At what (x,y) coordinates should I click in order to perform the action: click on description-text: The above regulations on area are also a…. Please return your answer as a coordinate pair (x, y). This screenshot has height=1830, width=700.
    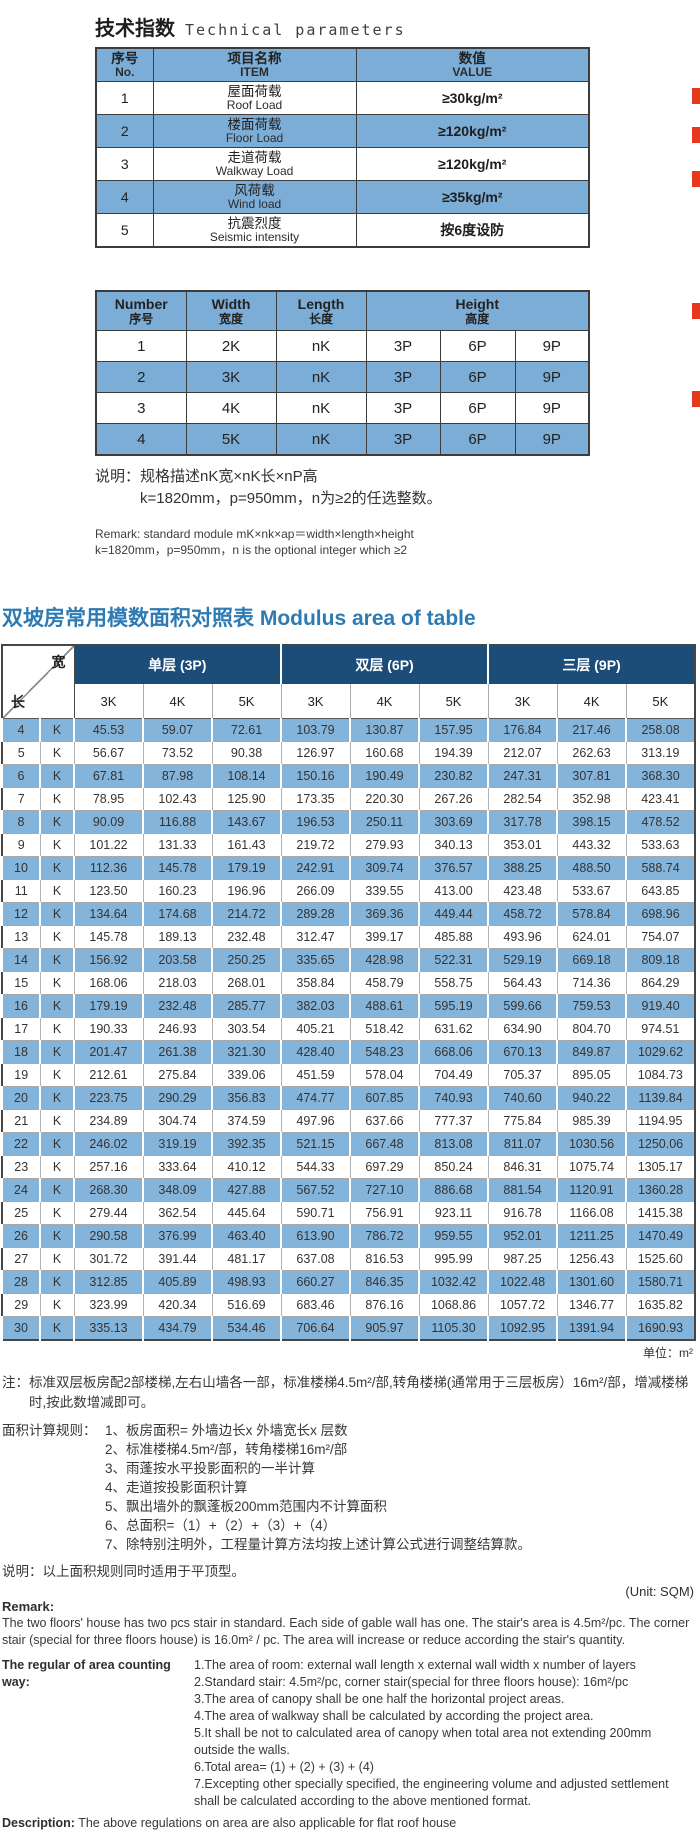
    Looking at the image, I should click on (267, 1823).